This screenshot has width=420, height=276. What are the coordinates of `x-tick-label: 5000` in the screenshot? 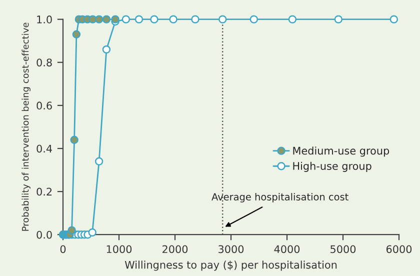 It's located at (343, 249).